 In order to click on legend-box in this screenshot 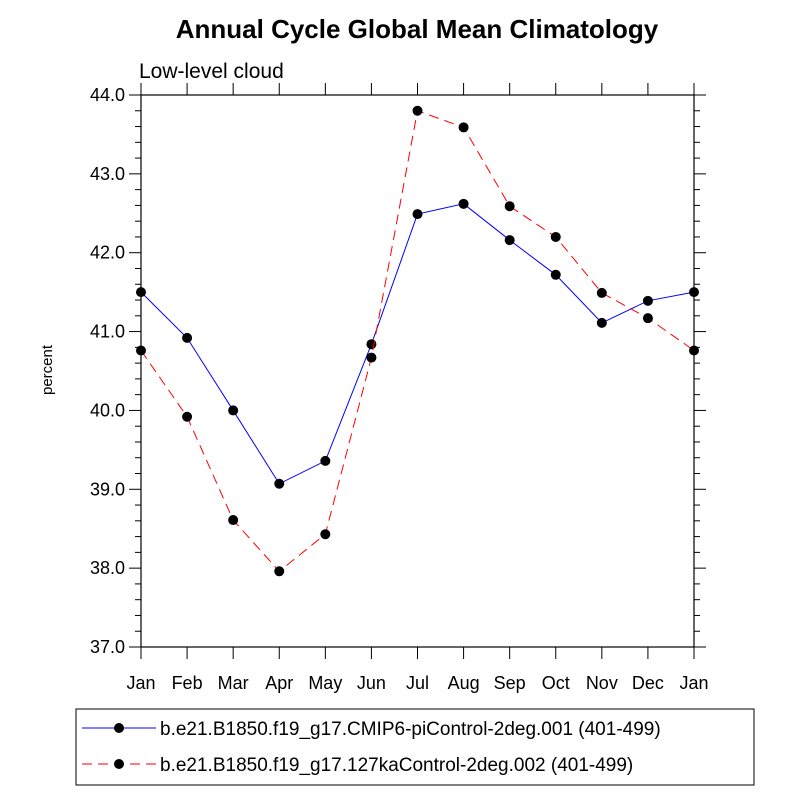, I will do `click(415, 747)`.